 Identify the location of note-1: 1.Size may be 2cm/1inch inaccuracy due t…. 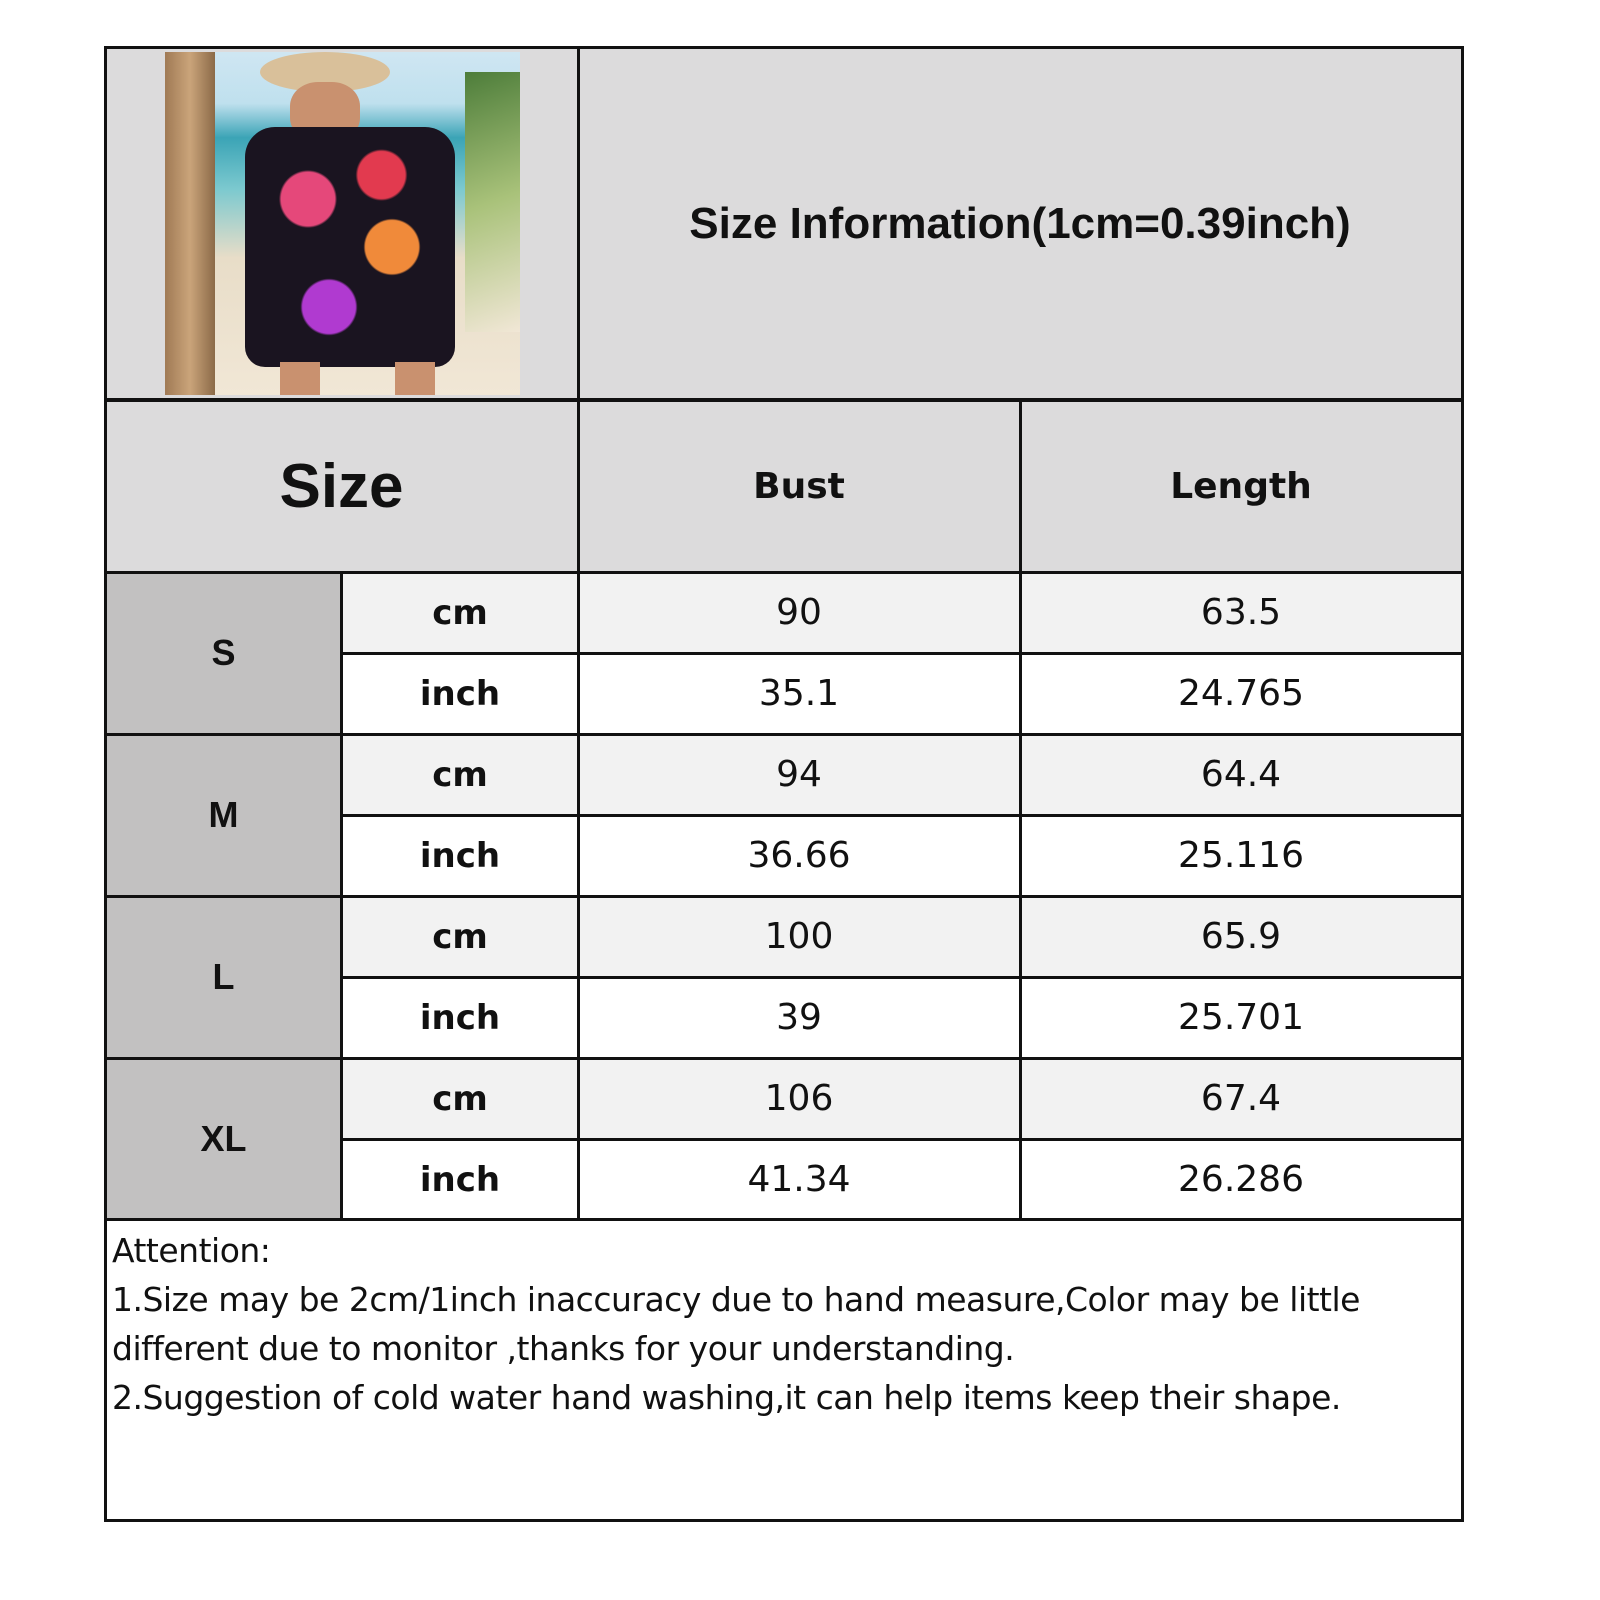
(736, 1324).